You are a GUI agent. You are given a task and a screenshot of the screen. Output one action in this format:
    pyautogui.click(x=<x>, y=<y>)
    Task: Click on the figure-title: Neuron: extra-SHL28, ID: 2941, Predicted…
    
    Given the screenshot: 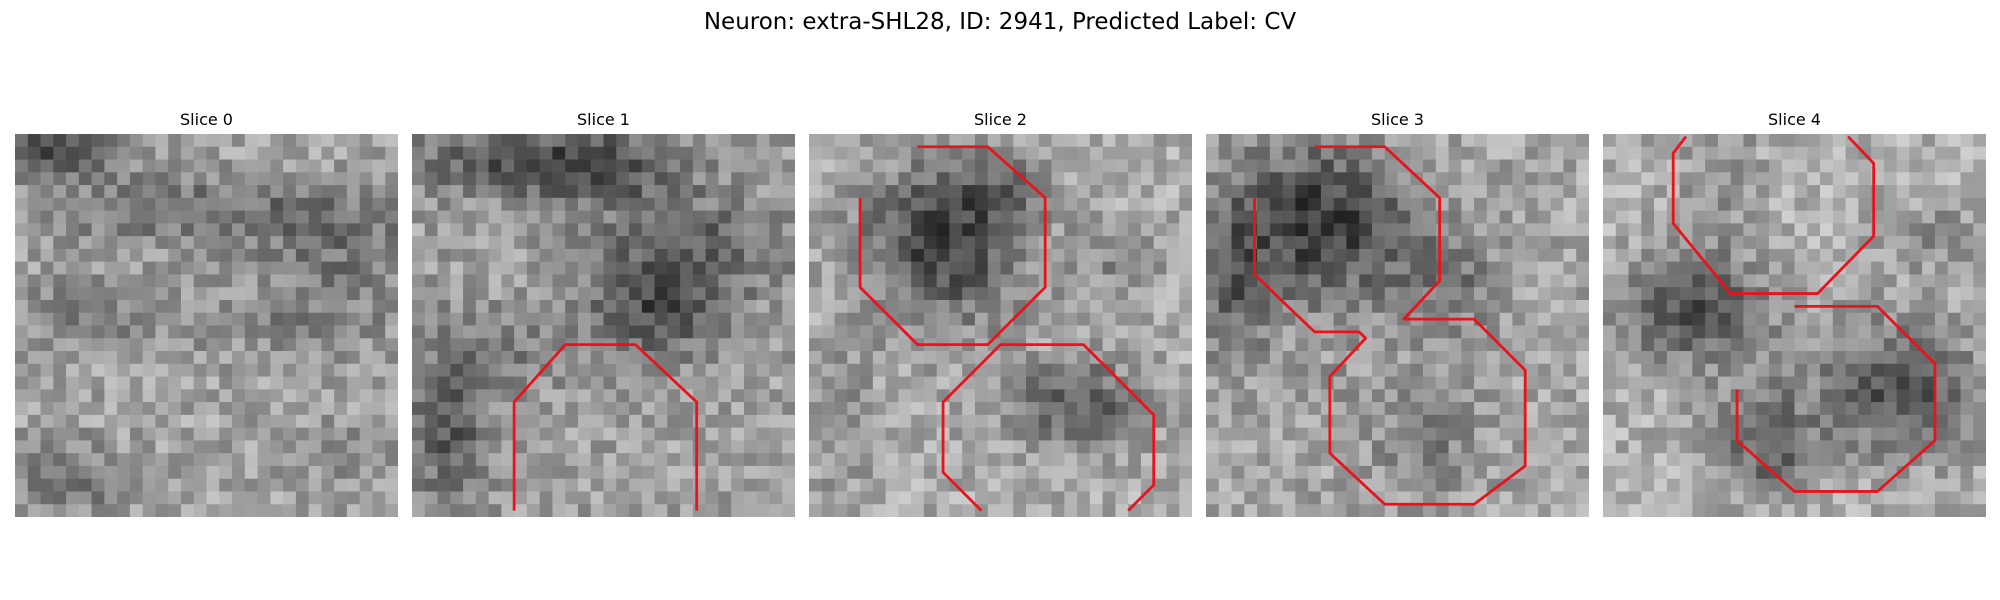 What is the action you would take?
    pyautogui.click(x=1000, y=22)
    